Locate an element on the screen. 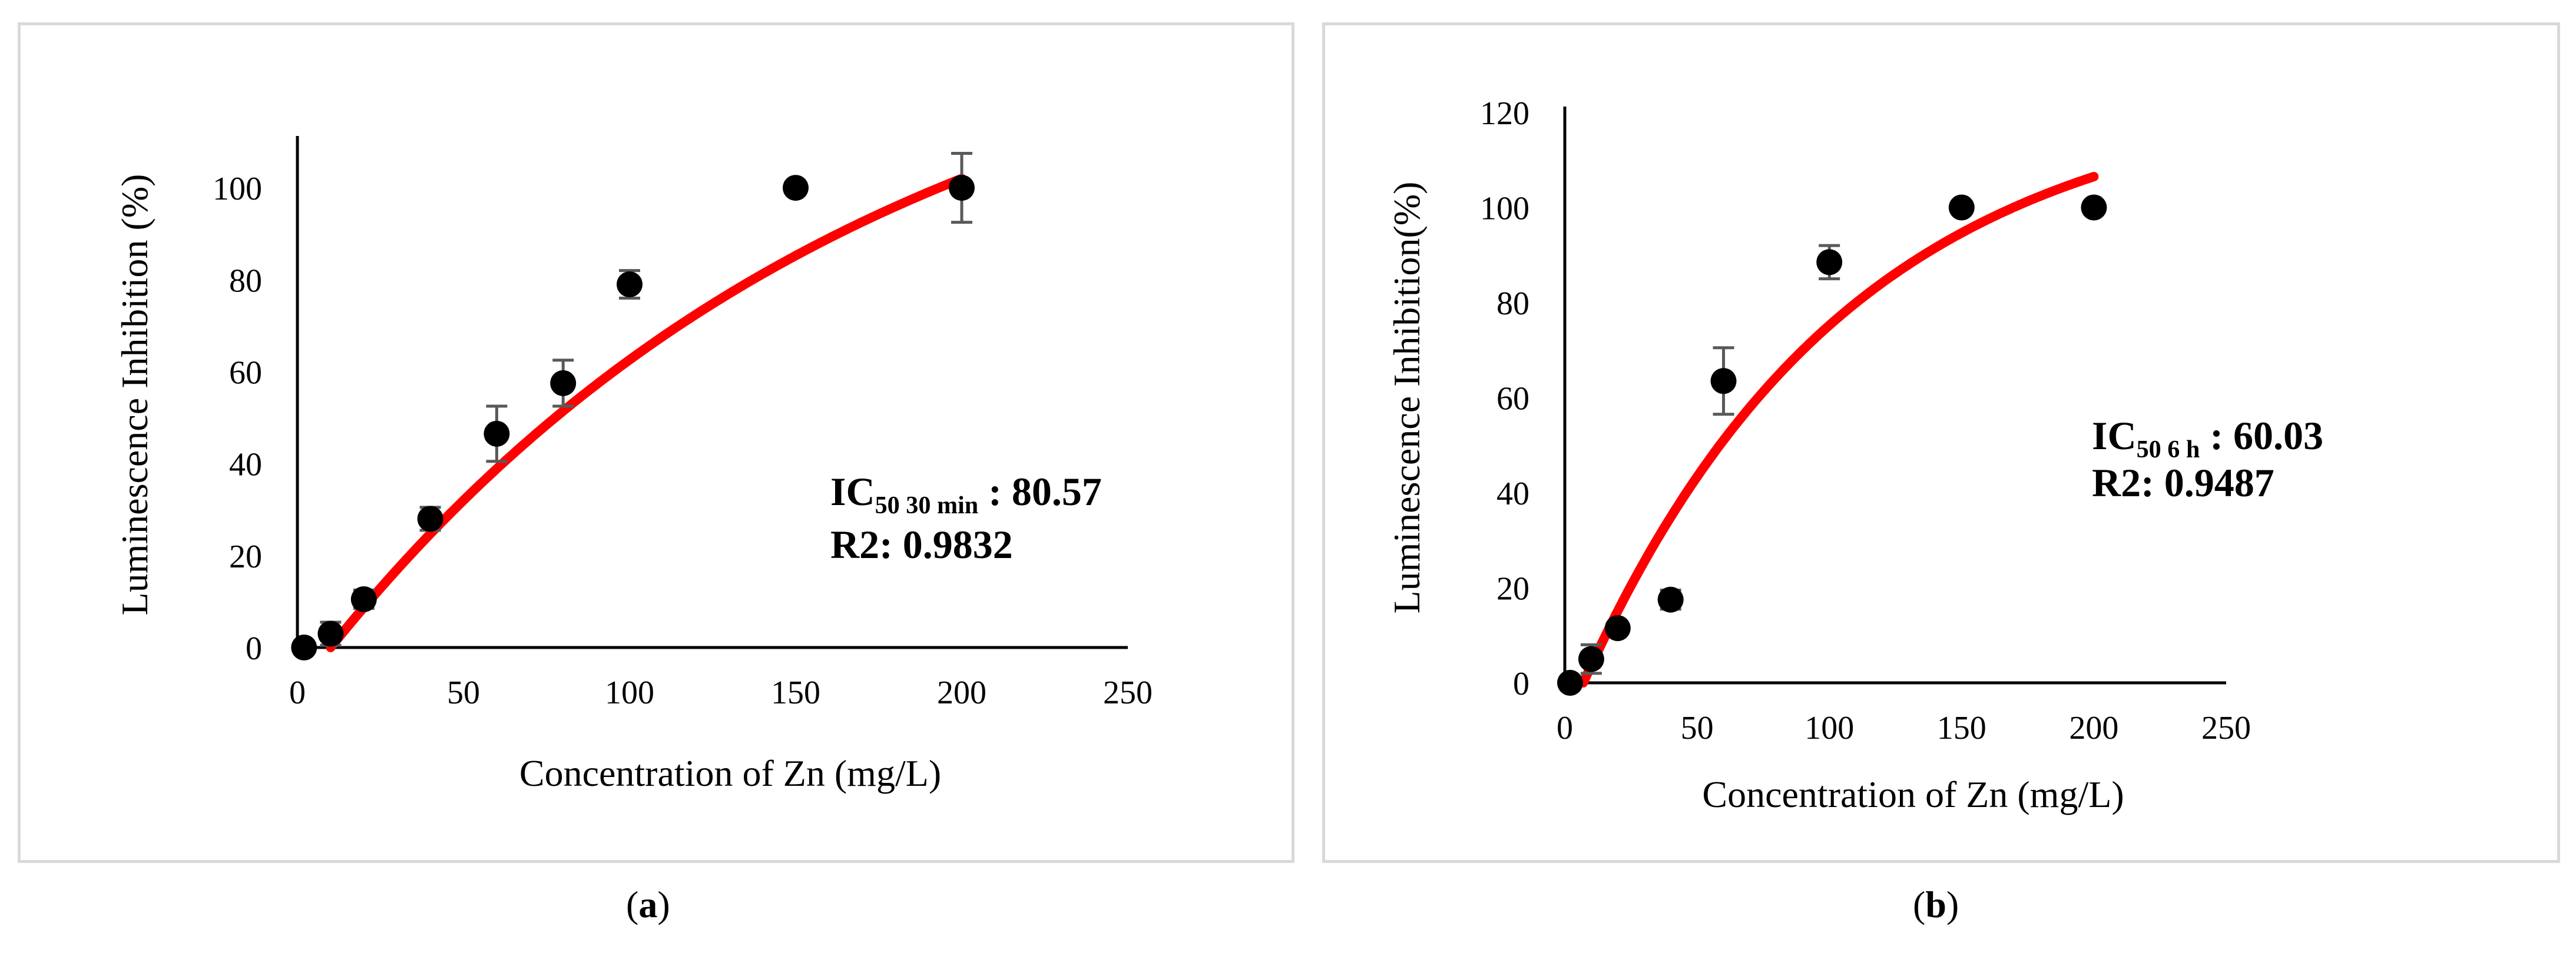 The height and width of the screenshot is (953, 2576). y-axis-title: Luminescence Inhibition (%) is located at coordinates (134, 395).